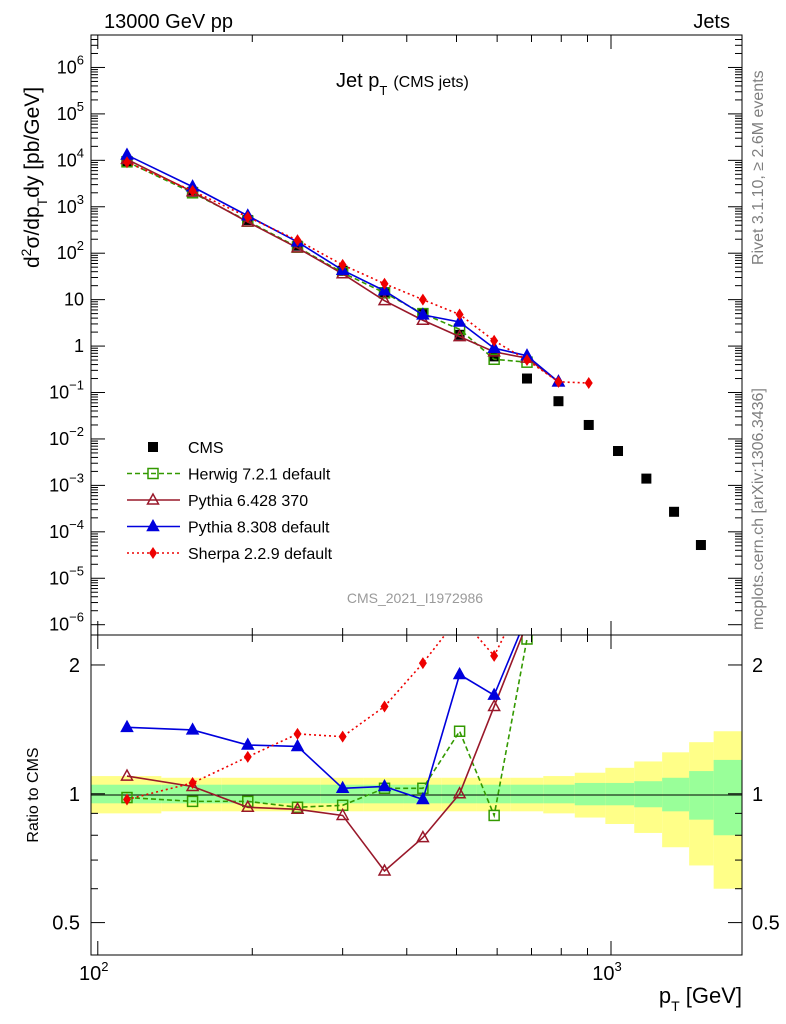 Image resolution: width=786 pixels, height=1024 pixels. Describe the element at coordinates (618, 966) in the screenshot. I see `x-tick-exp: 3` at that location.